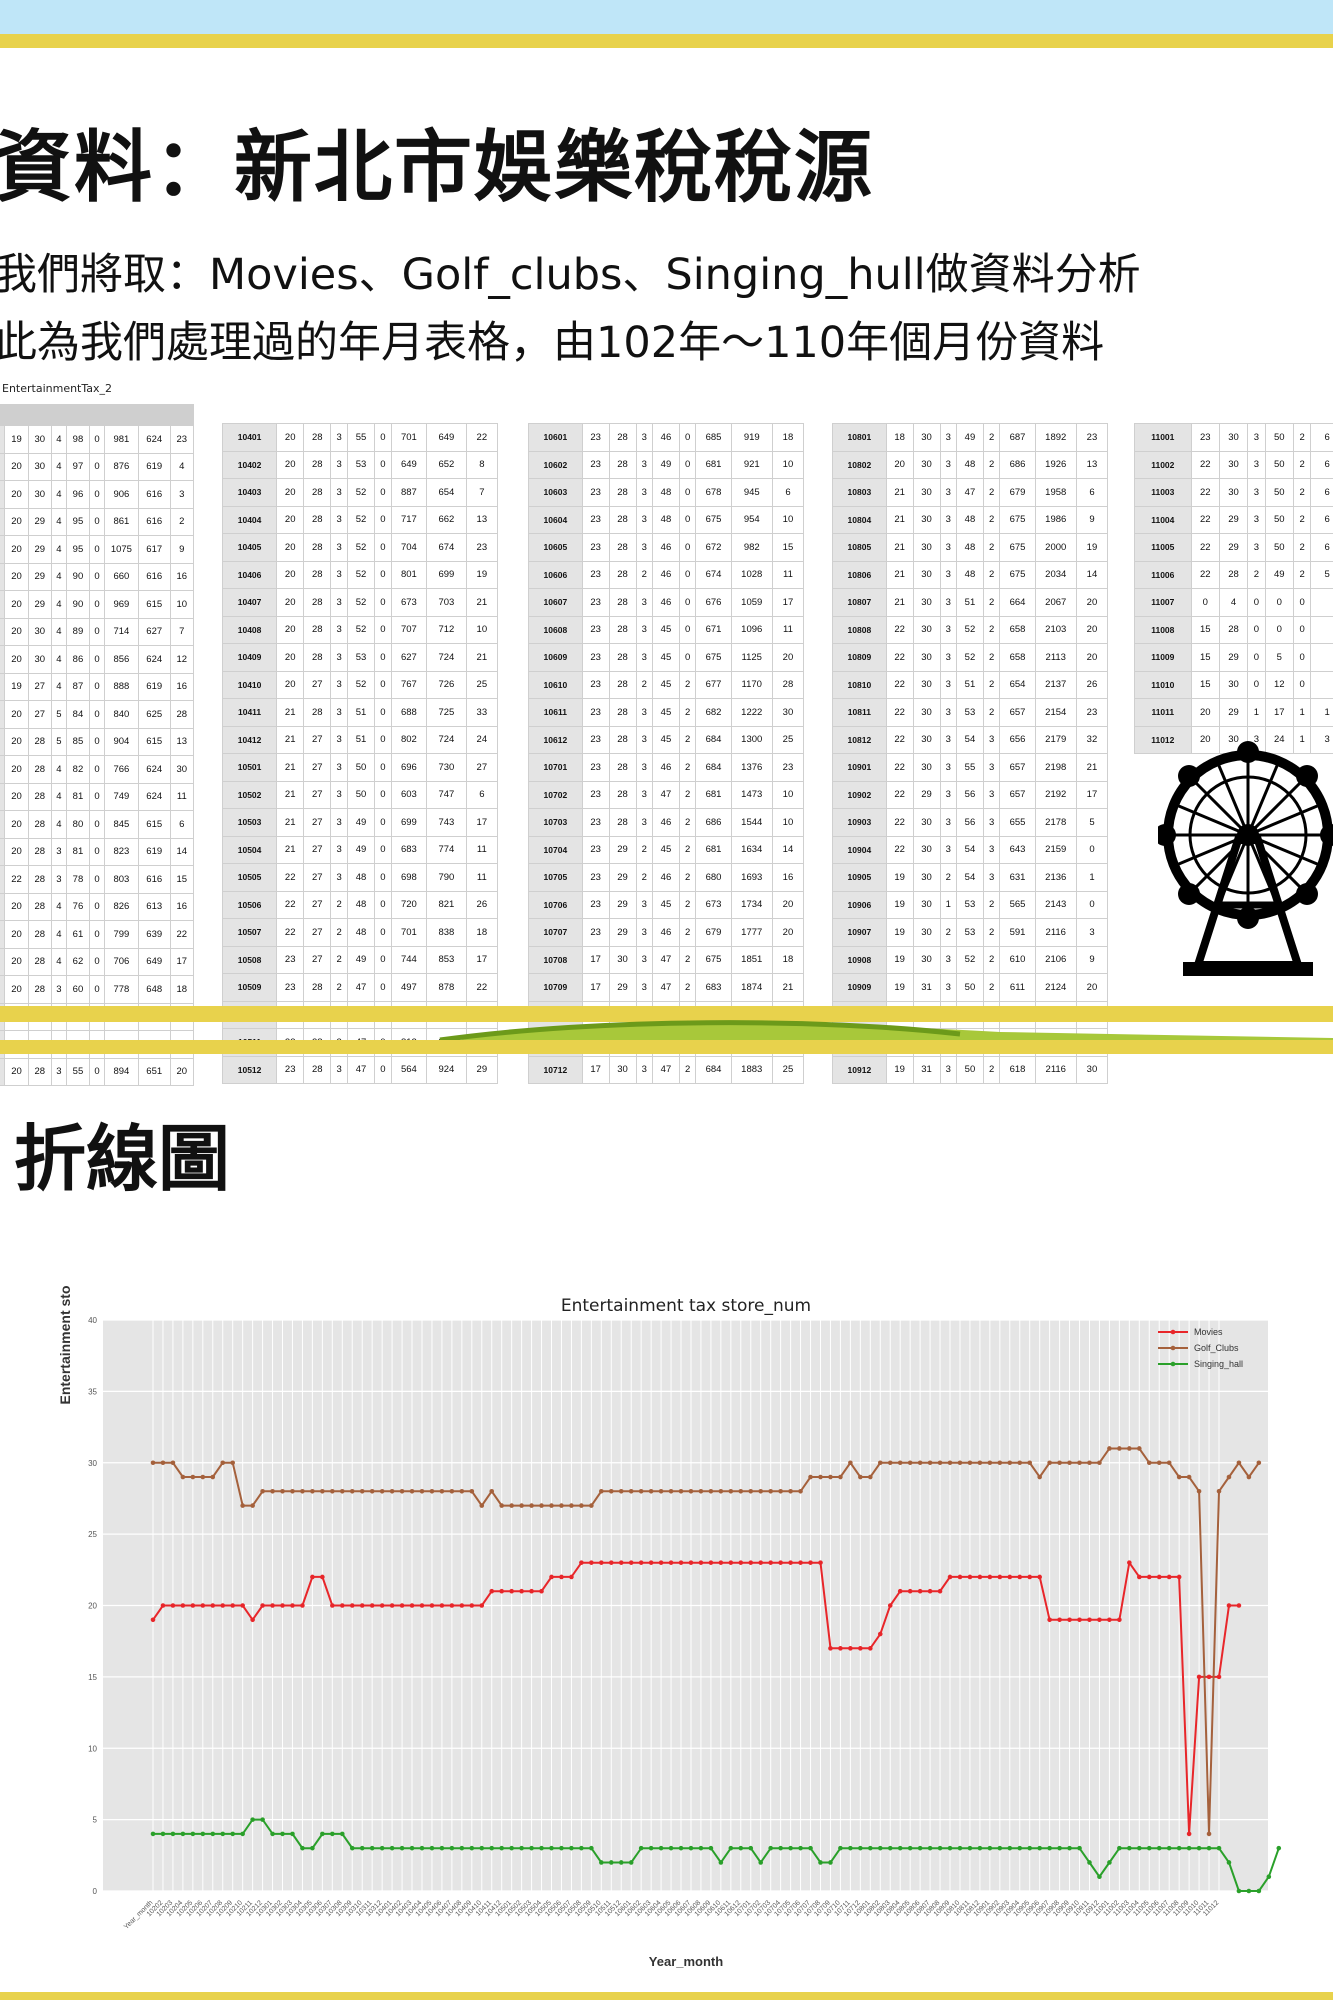 The image size is (1333, 2000). I want to click on table-cell: 698, so click(409, 877).